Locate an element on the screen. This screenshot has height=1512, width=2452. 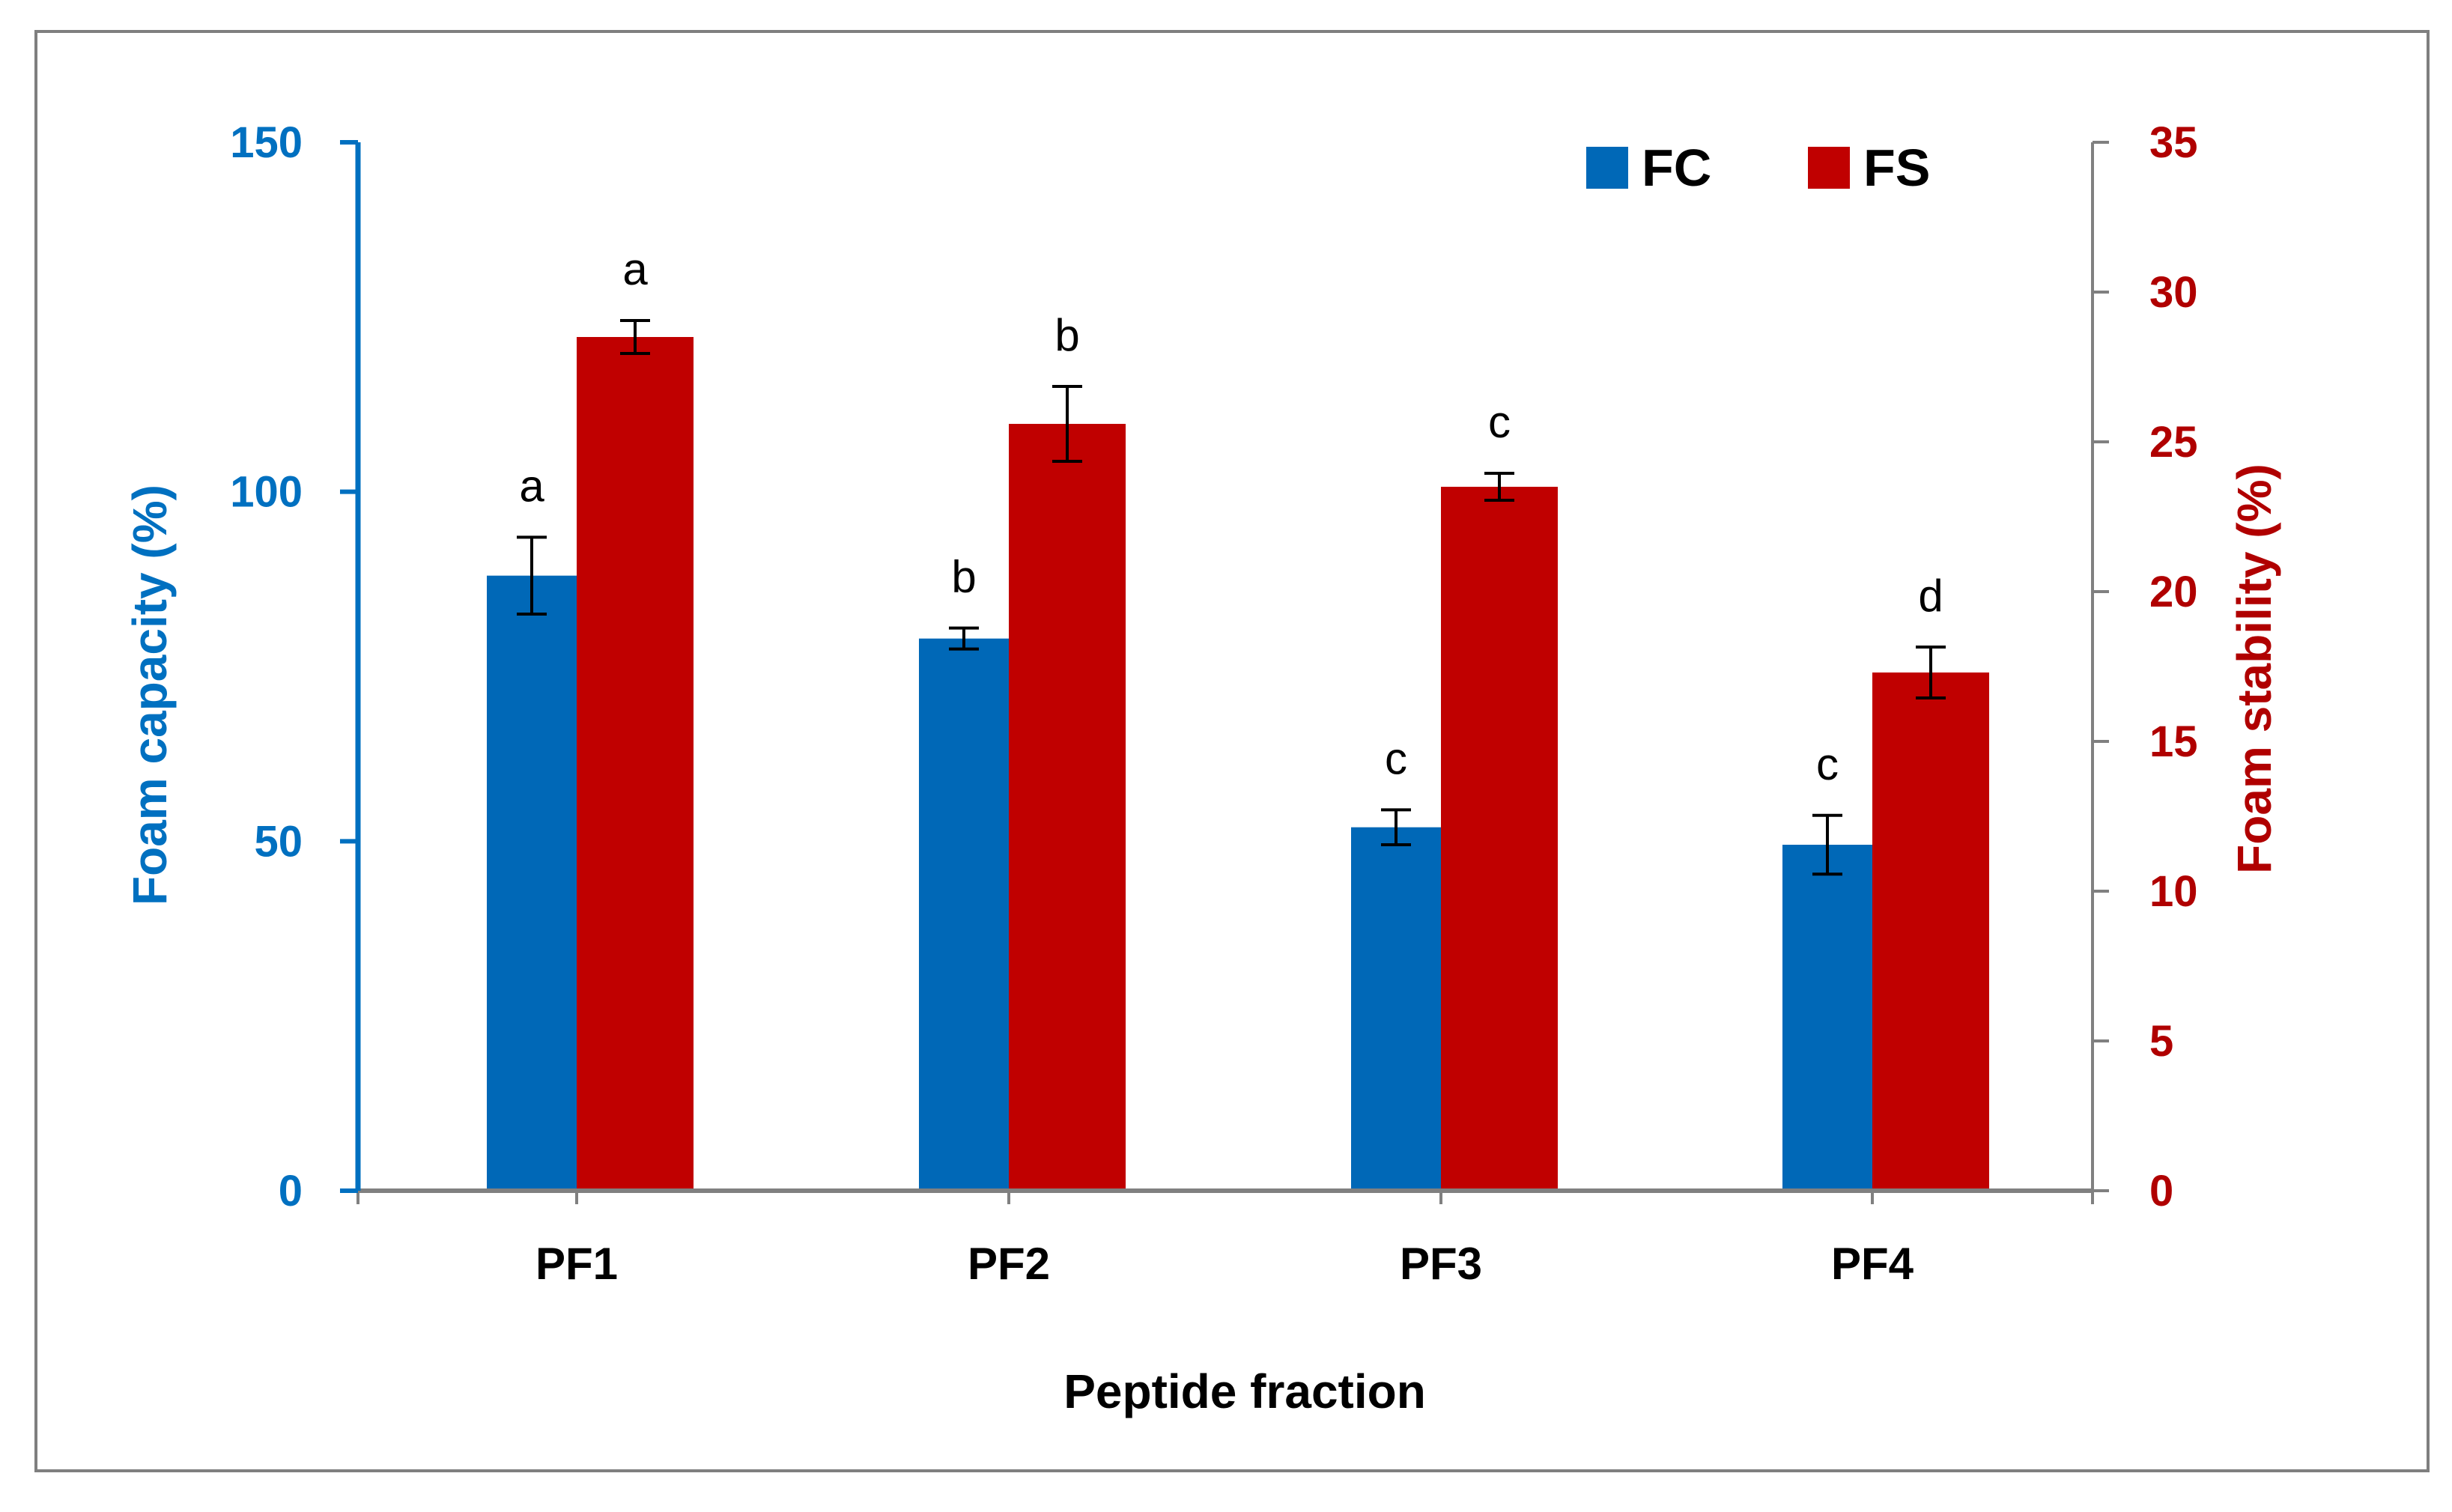
fc-bar-pf1 is located at coordinates (532, 883).